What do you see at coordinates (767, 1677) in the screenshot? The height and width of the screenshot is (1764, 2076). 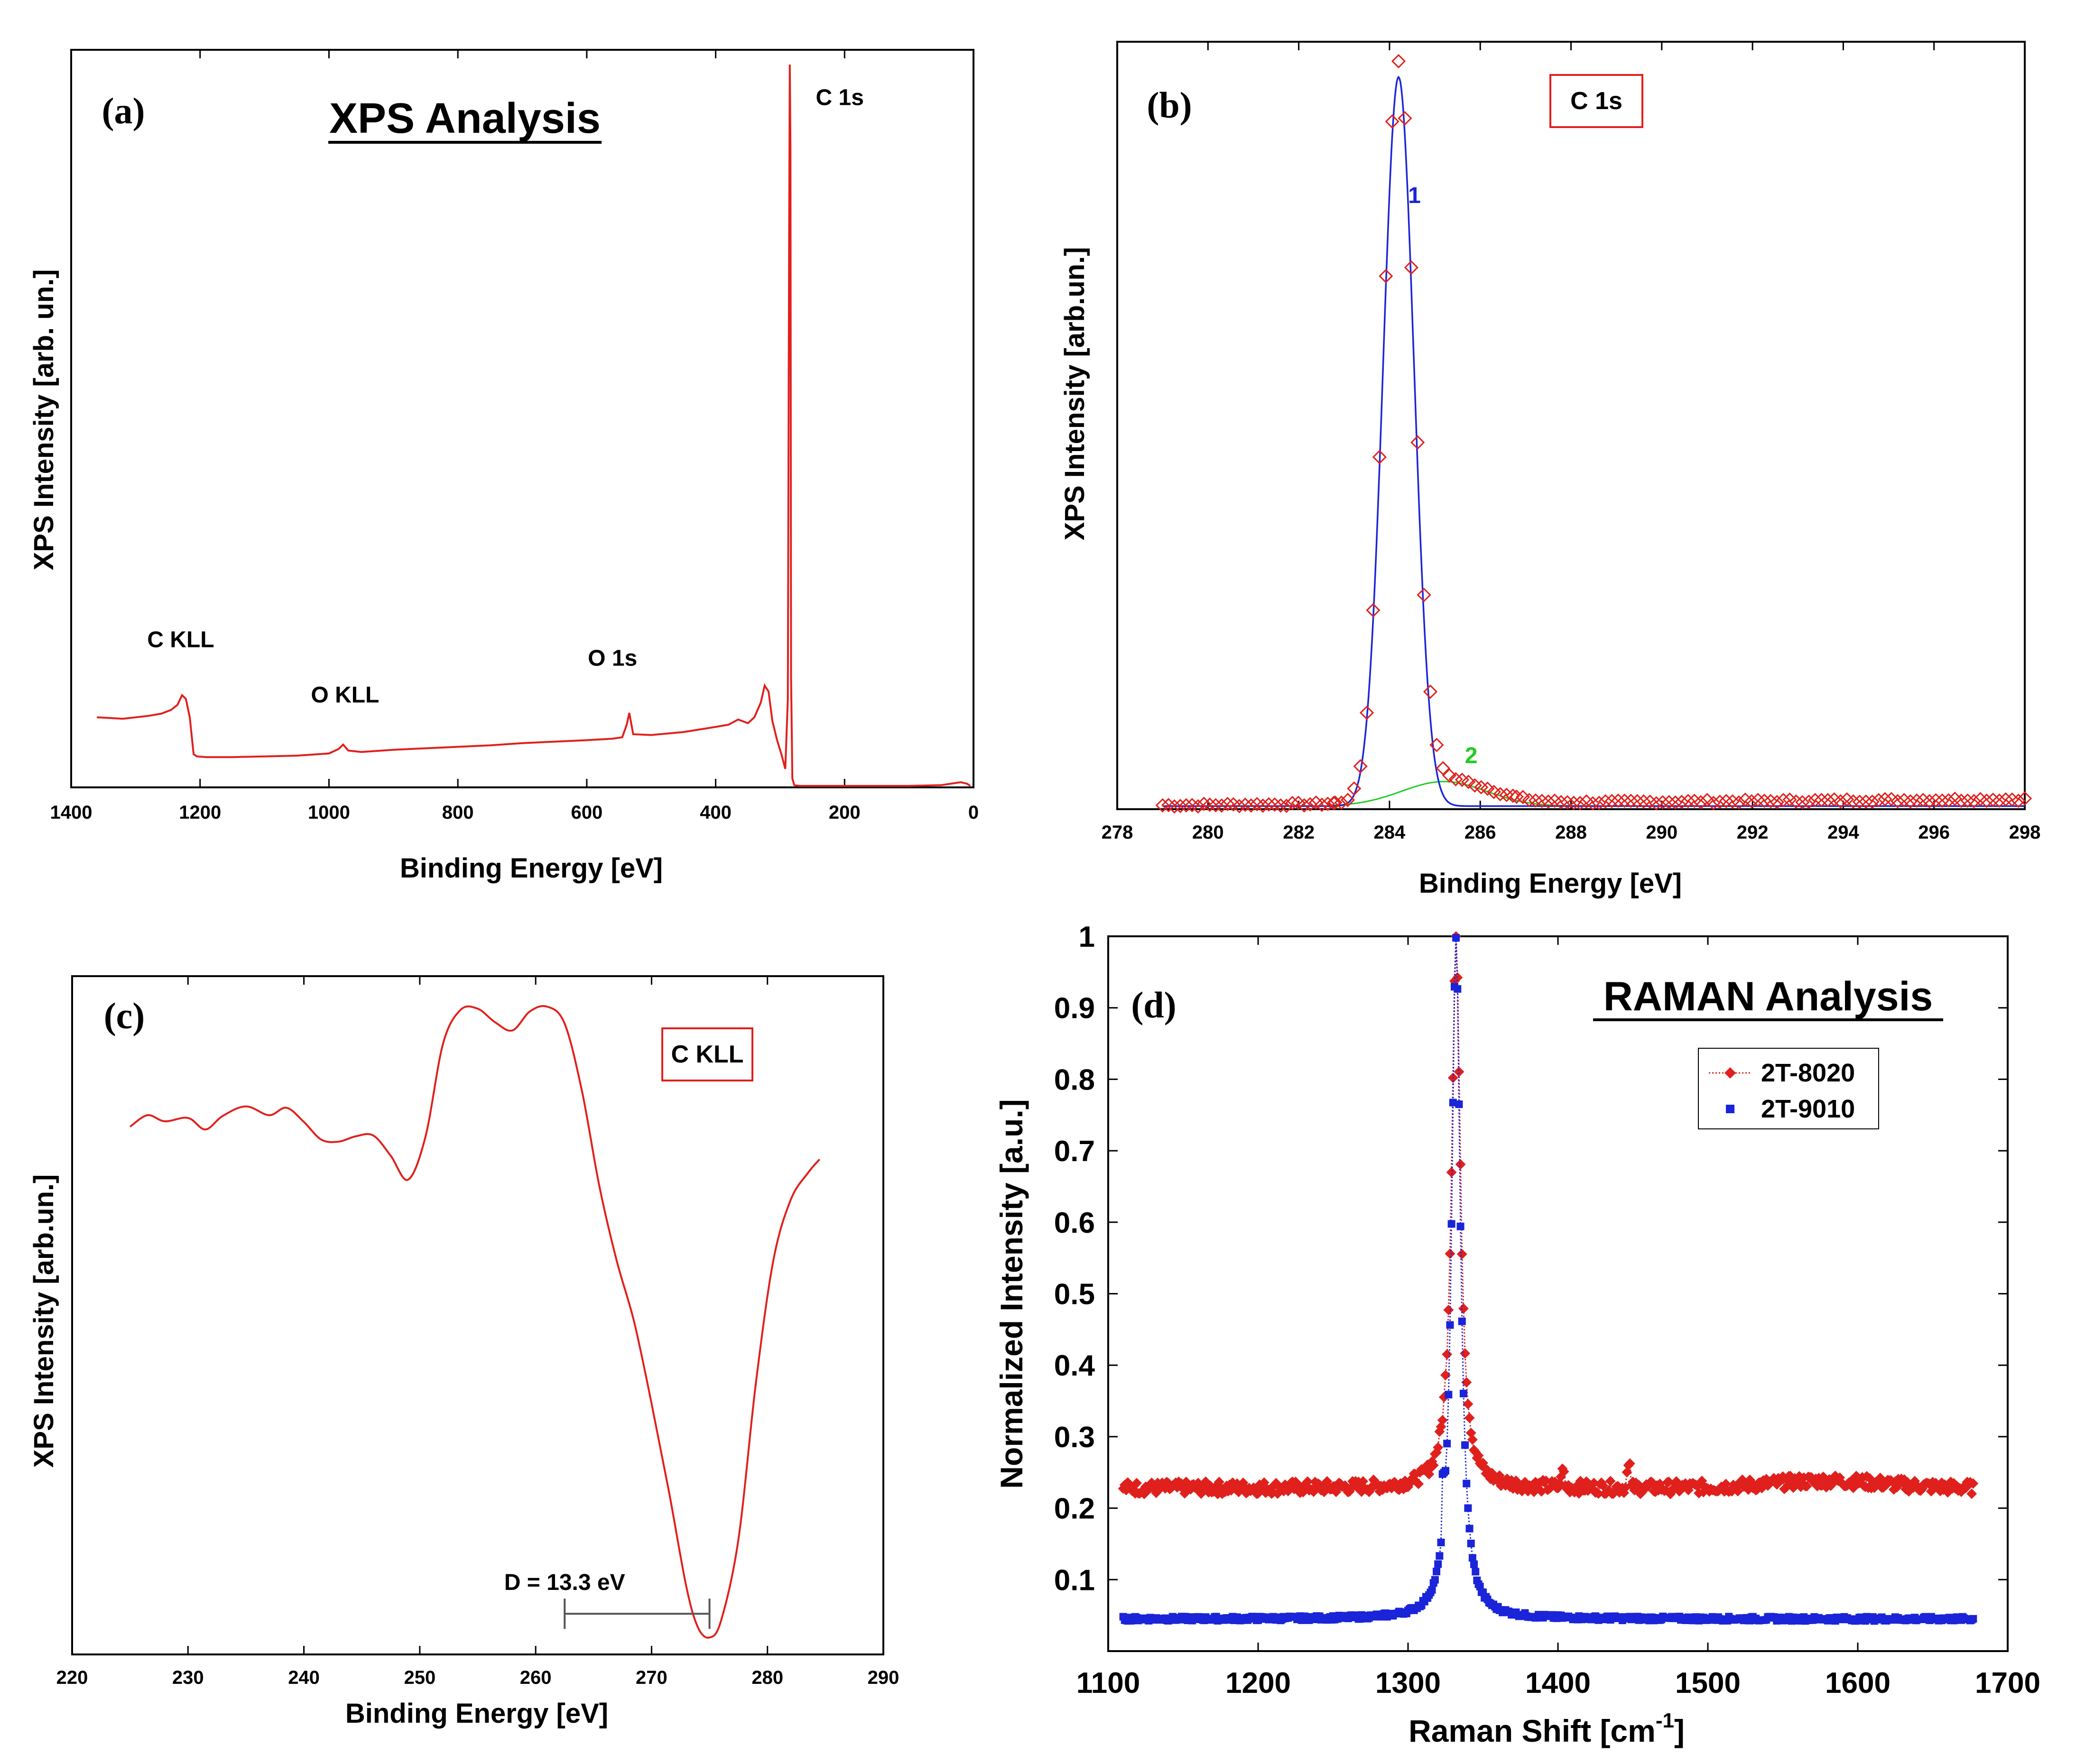 I see `x-tick-label-c: 280` at bounding box center [767, 1677].